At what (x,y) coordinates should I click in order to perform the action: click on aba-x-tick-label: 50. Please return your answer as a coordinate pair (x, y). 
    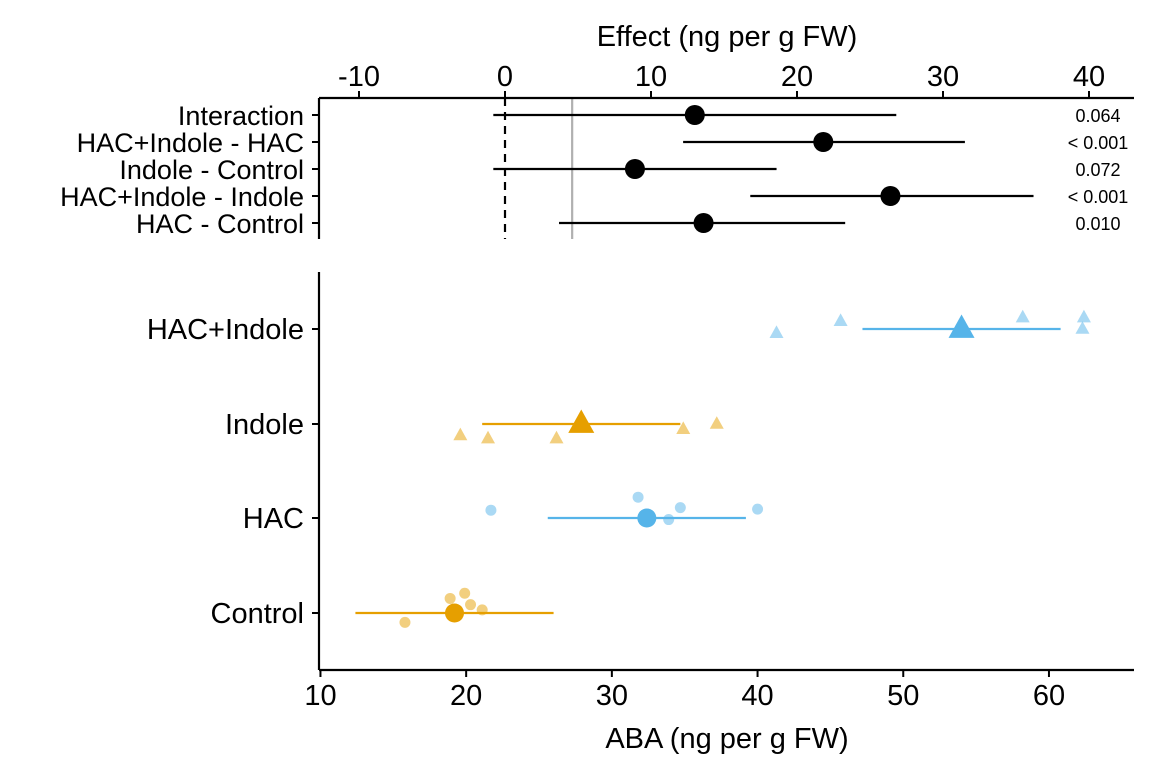
    Looking at the image, I should click on (903, 696).